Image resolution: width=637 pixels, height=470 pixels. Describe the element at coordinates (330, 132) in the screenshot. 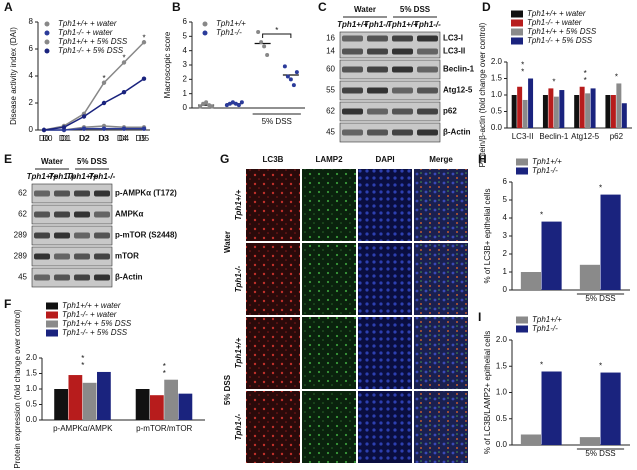

I see `mw-label: 45` at that location.